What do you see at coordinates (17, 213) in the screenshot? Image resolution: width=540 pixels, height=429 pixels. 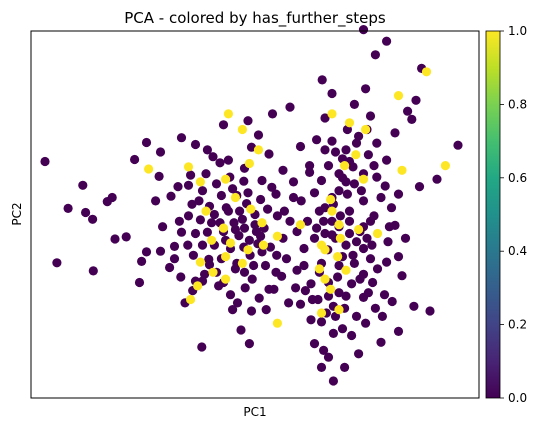 I see `y-axis-label: PC2` at bounding box center [17, 213].